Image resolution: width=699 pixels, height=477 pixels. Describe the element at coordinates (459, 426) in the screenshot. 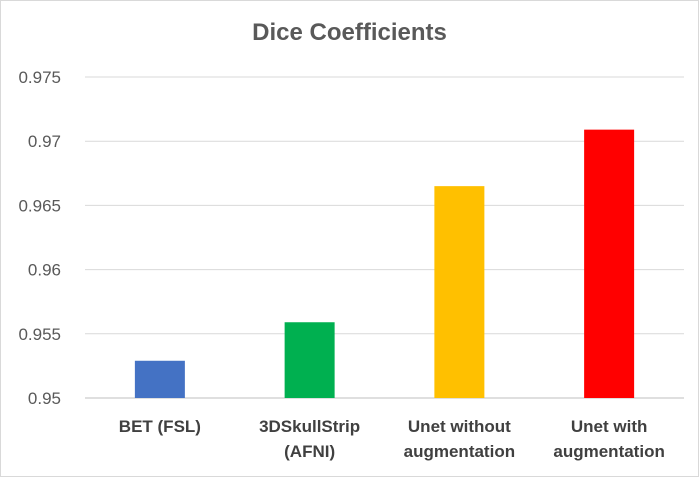

I see `x-tick-label: Unet without` at that location.